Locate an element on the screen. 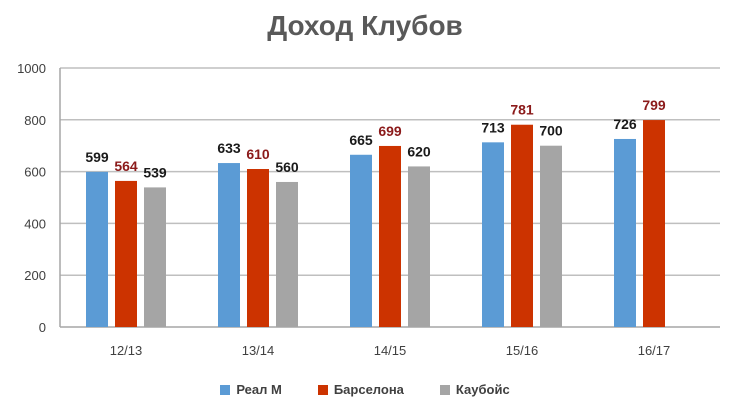 The height and width of the screenshot is (409, 730). data-label: 610 is located at coordinates (258, 154).